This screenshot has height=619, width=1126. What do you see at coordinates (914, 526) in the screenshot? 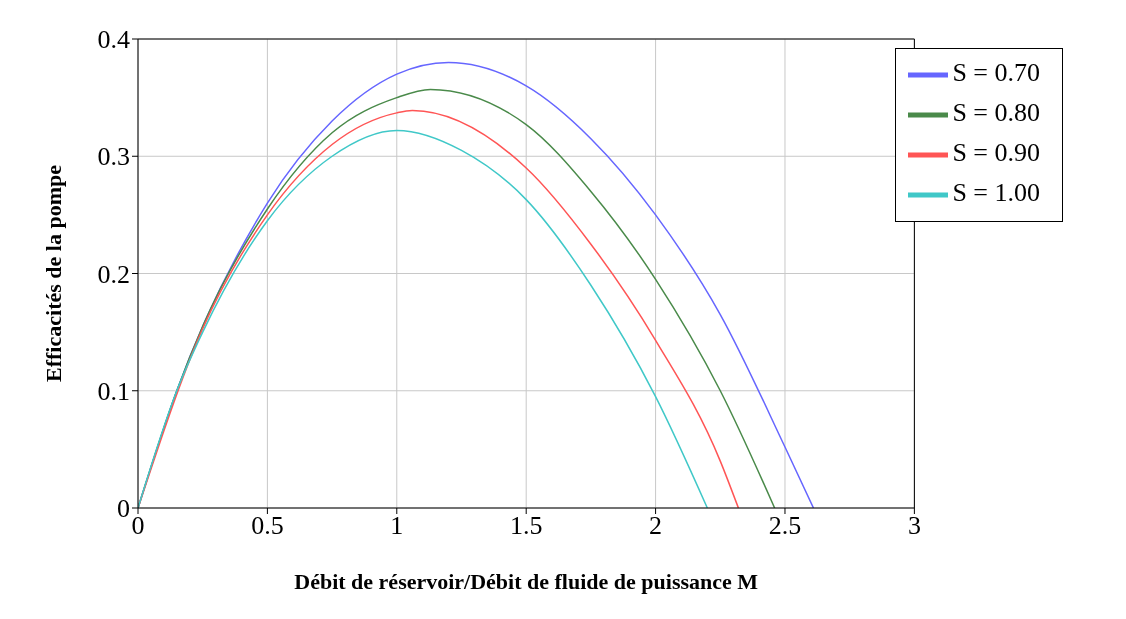
I see `x-tick-label: 3` at bounding box center [914, 526].